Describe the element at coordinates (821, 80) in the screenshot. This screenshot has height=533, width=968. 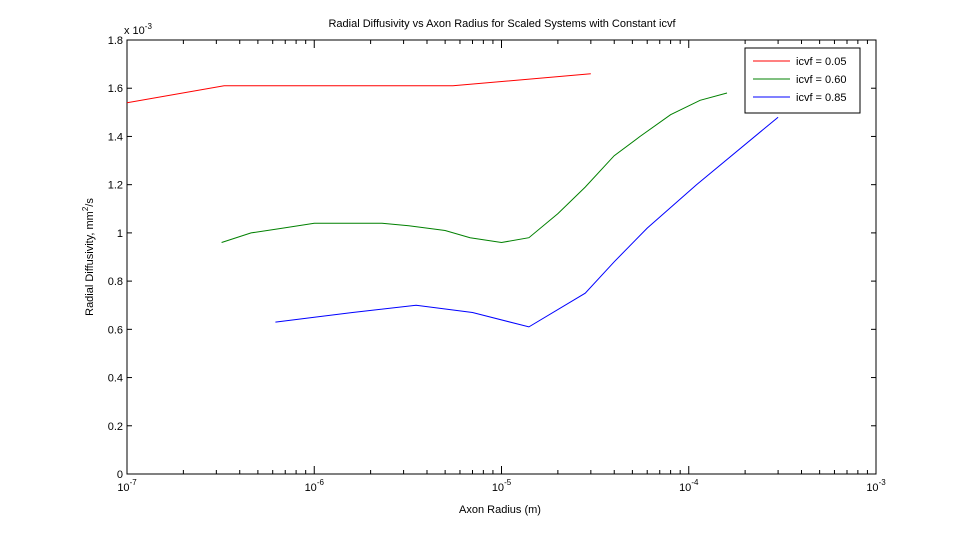
I see `legend-label-2: icvf = 0.60` at that location.